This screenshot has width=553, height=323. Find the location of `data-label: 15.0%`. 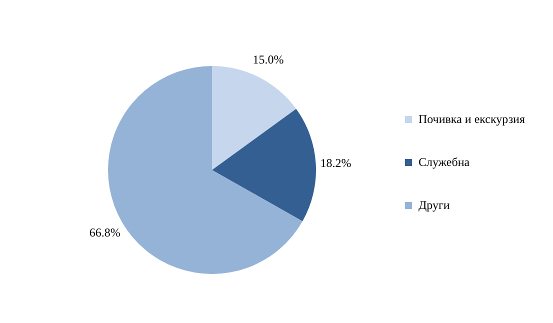

data-label: 15.0% is located at coordinates (268, 59).